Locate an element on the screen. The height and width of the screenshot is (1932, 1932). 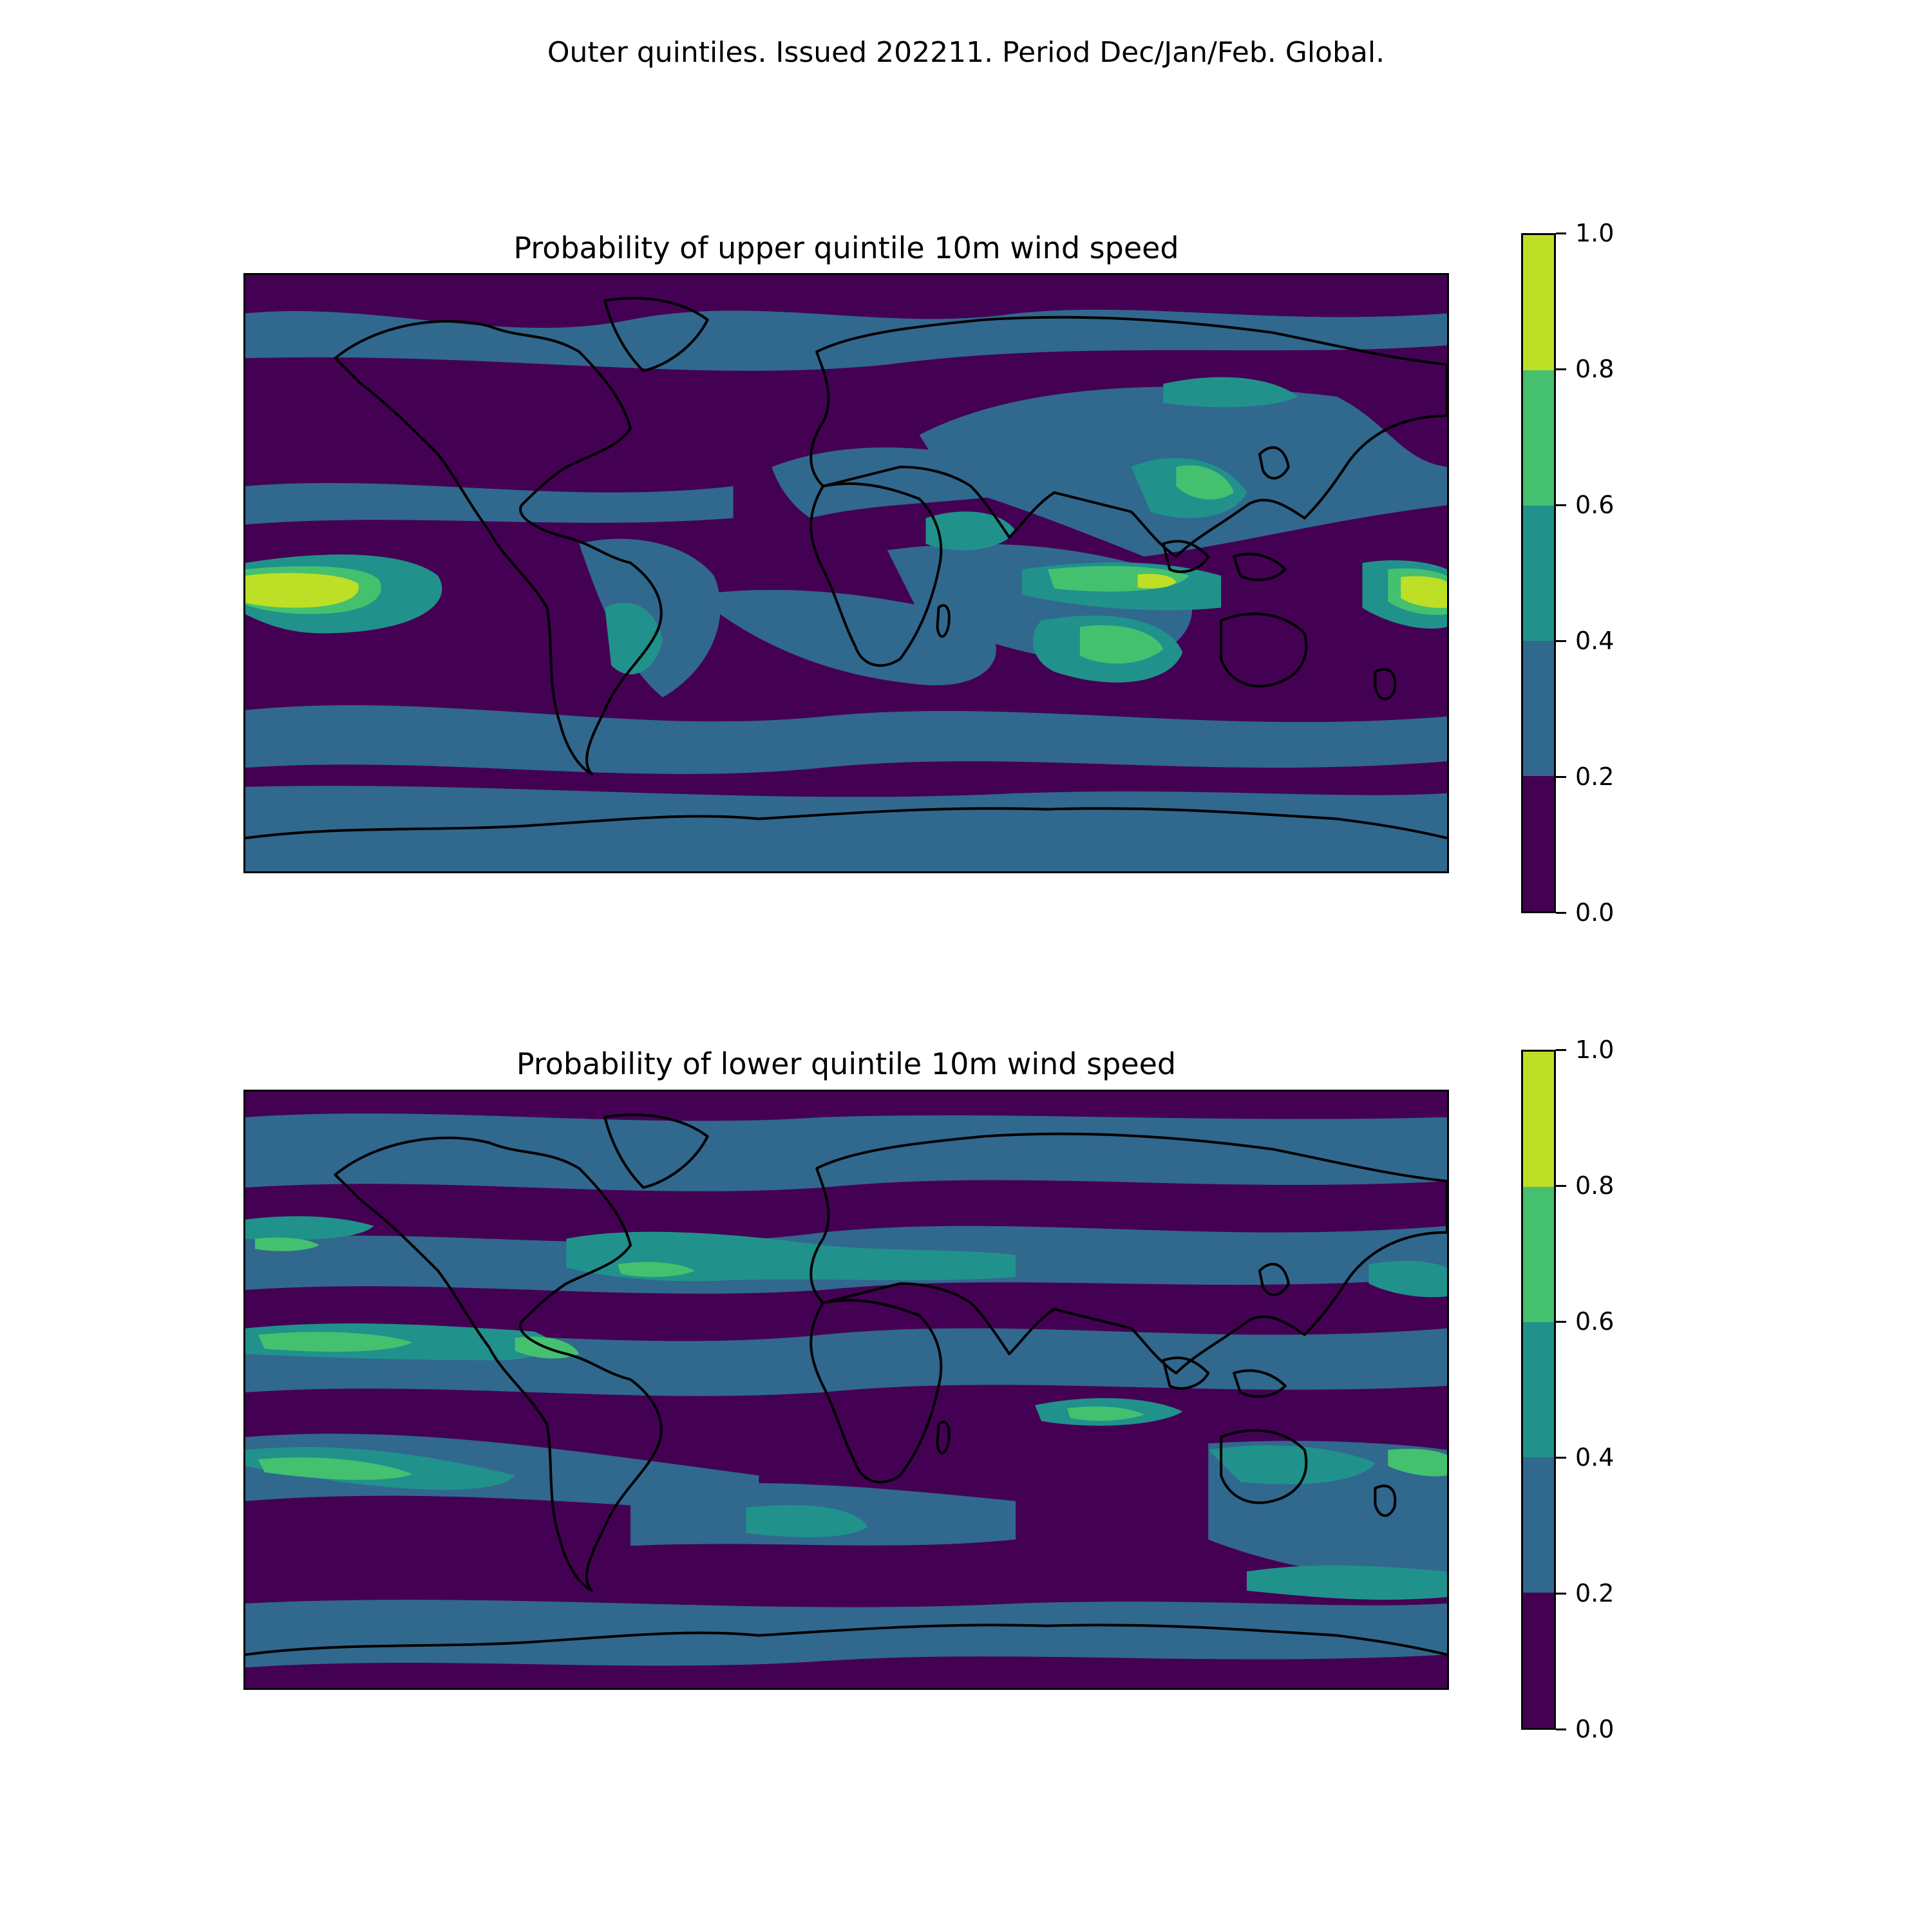
colorbar-lower-segment-0.8-1.0 is located at coordinates (1539, 1119).